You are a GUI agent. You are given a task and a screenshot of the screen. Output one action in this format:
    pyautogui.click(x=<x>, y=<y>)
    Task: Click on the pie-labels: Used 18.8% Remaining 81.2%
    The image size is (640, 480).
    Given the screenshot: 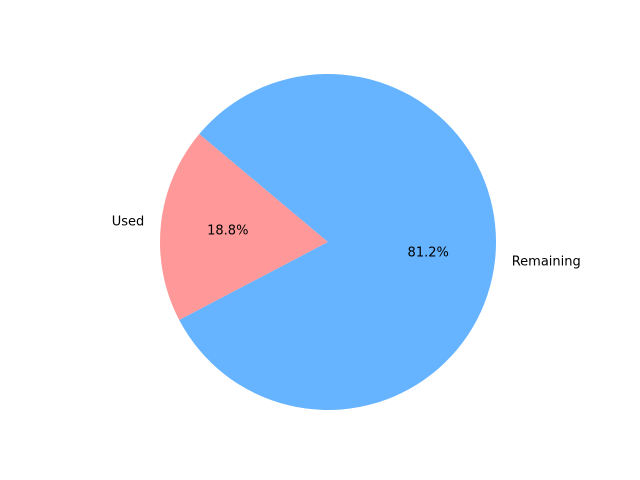 What is the action you would take?
    pyautogui.click(x=346, y=242)
    